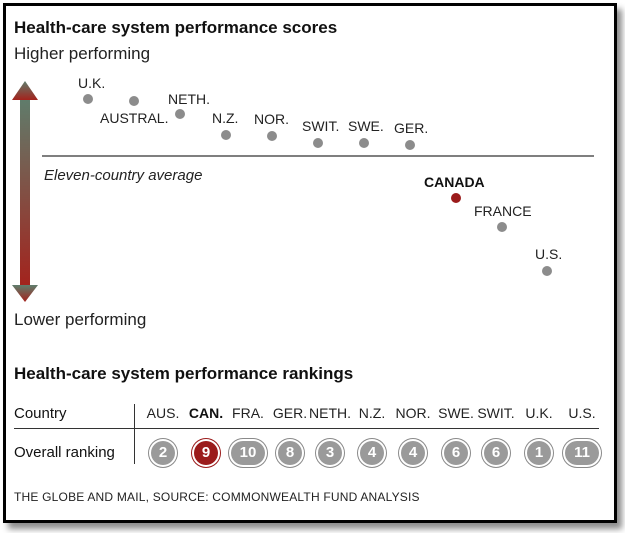  Describe the element at coordinates (134, 101) in the screenshot. I see `point-austral` at that location.